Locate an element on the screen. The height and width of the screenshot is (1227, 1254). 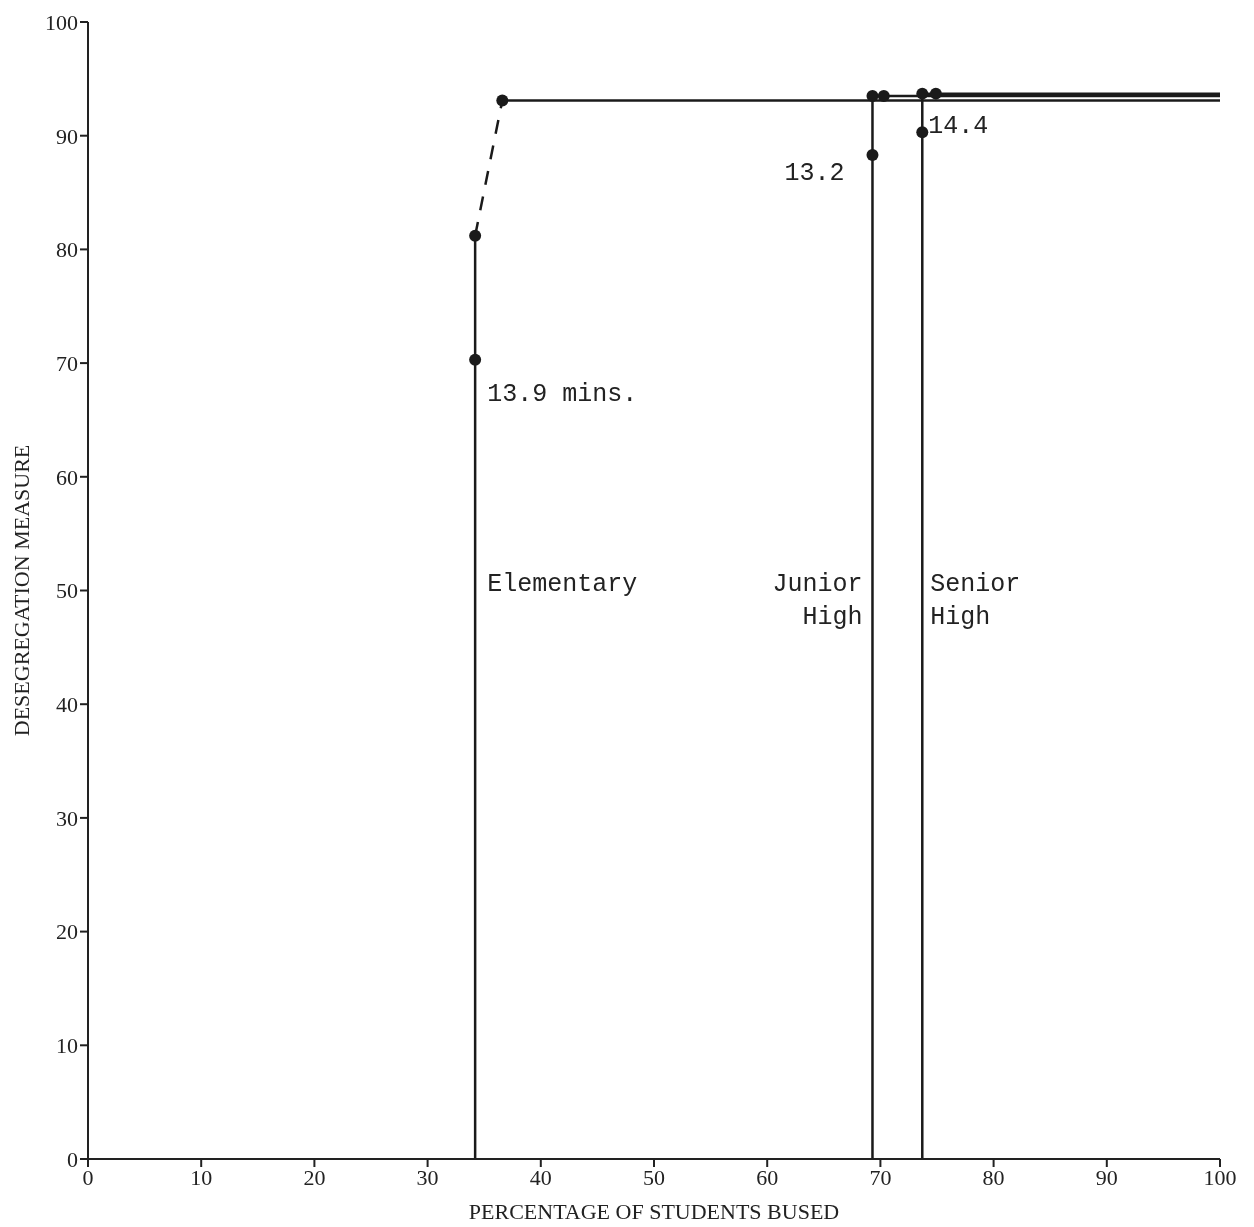
y-tick-label: 10 is located at coordinates (67, 1046).